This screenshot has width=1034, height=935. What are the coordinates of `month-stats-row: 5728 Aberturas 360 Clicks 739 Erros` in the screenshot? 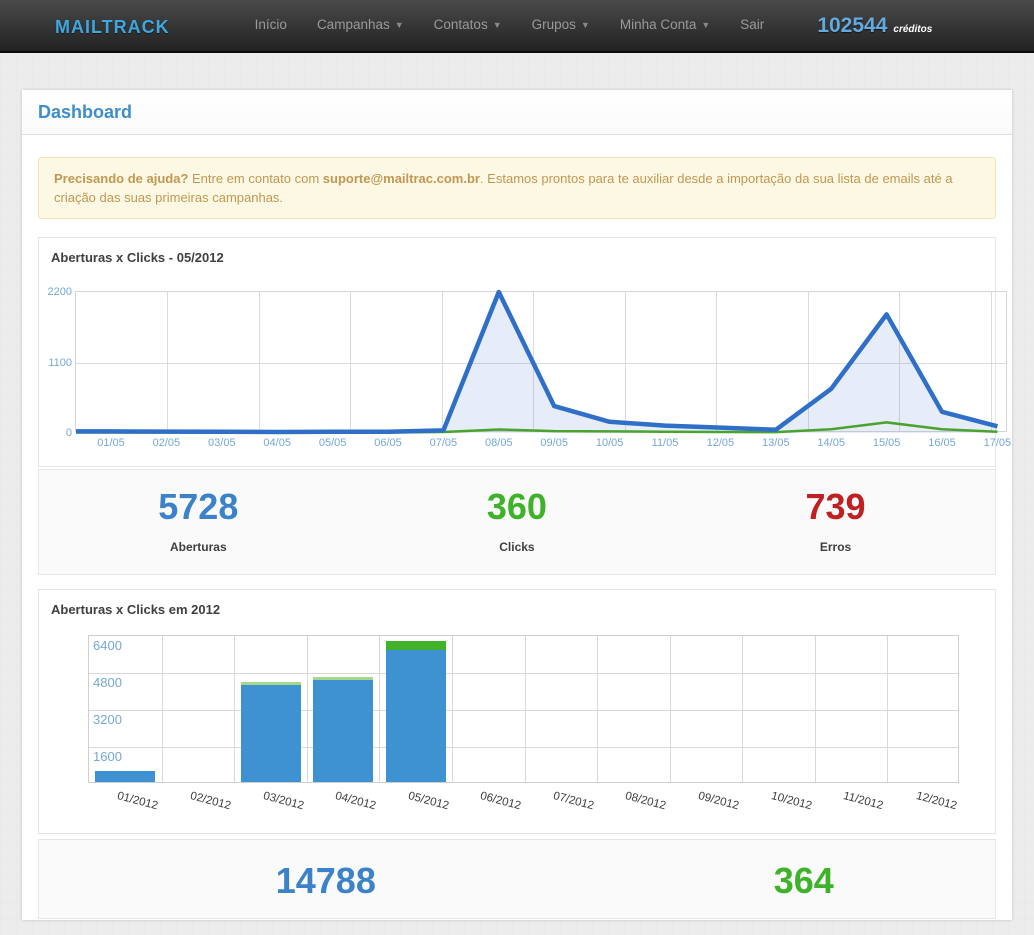 It's located at (517, 522).